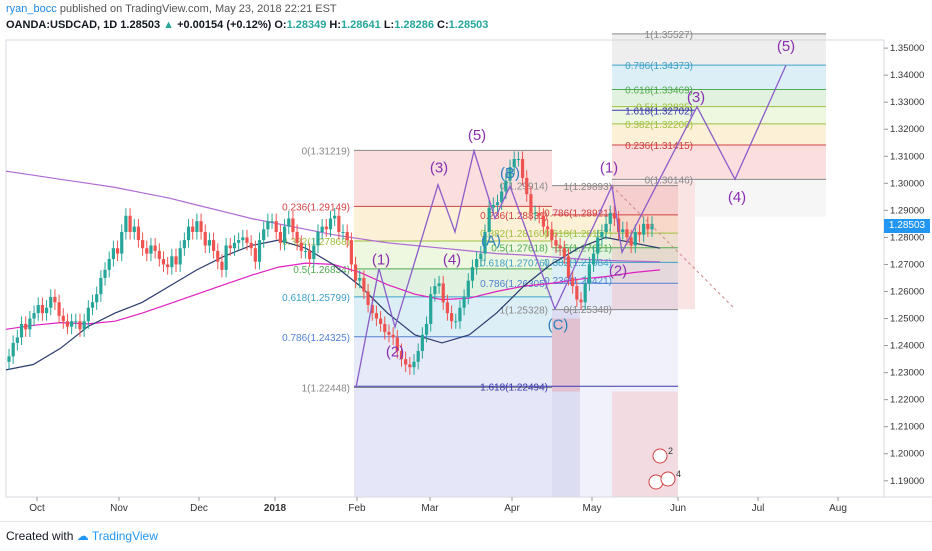  Describe the element at coordinates (659, 125) in the screenshot. I see `fib4-label: 0.382(1.32200)` at that location.